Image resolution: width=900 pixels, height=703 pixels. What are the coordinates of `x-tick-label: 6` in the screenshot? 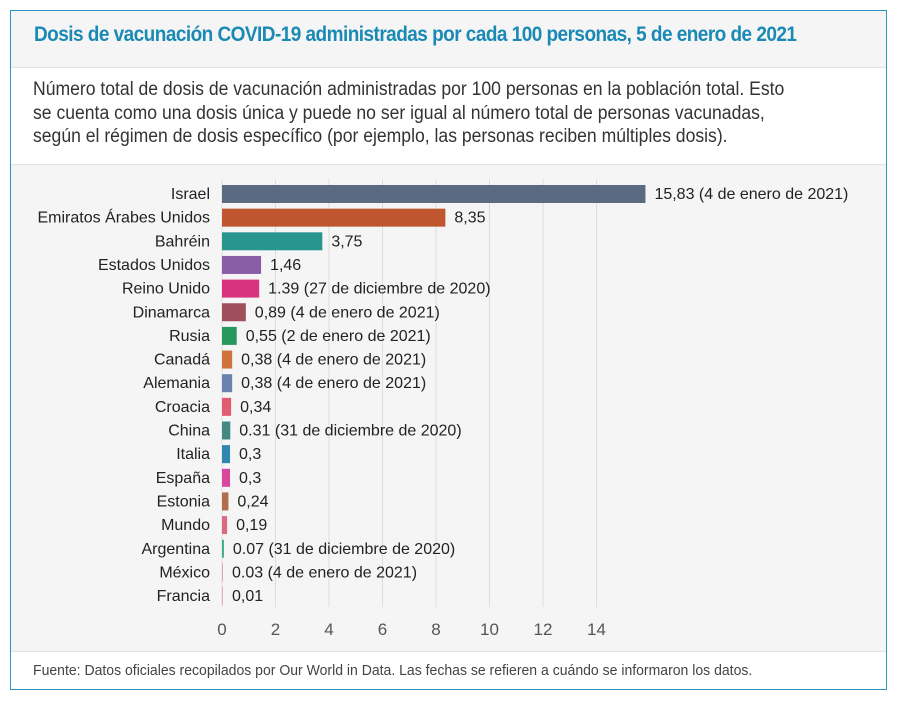 It's located at (382, 629).